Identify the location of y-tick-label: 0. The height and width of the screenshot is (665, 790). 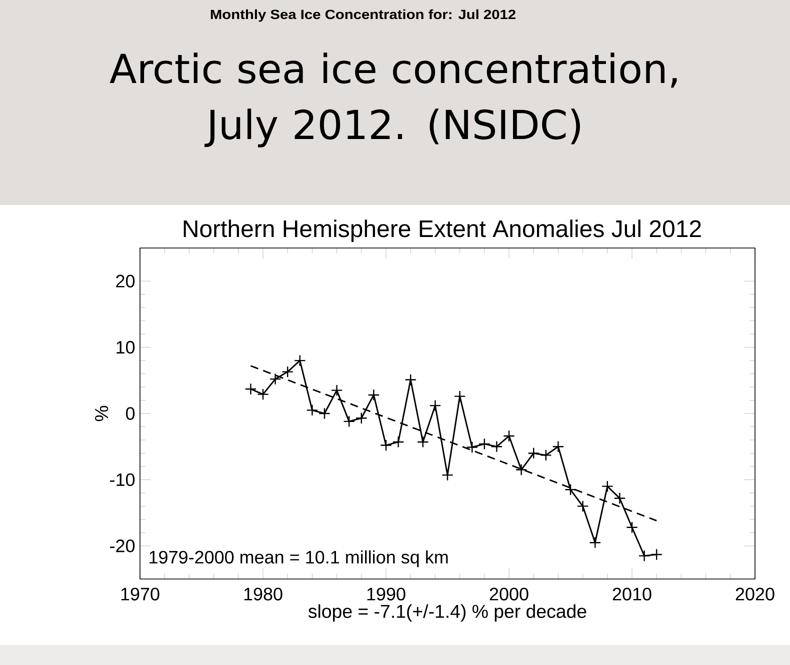
(130, 413).